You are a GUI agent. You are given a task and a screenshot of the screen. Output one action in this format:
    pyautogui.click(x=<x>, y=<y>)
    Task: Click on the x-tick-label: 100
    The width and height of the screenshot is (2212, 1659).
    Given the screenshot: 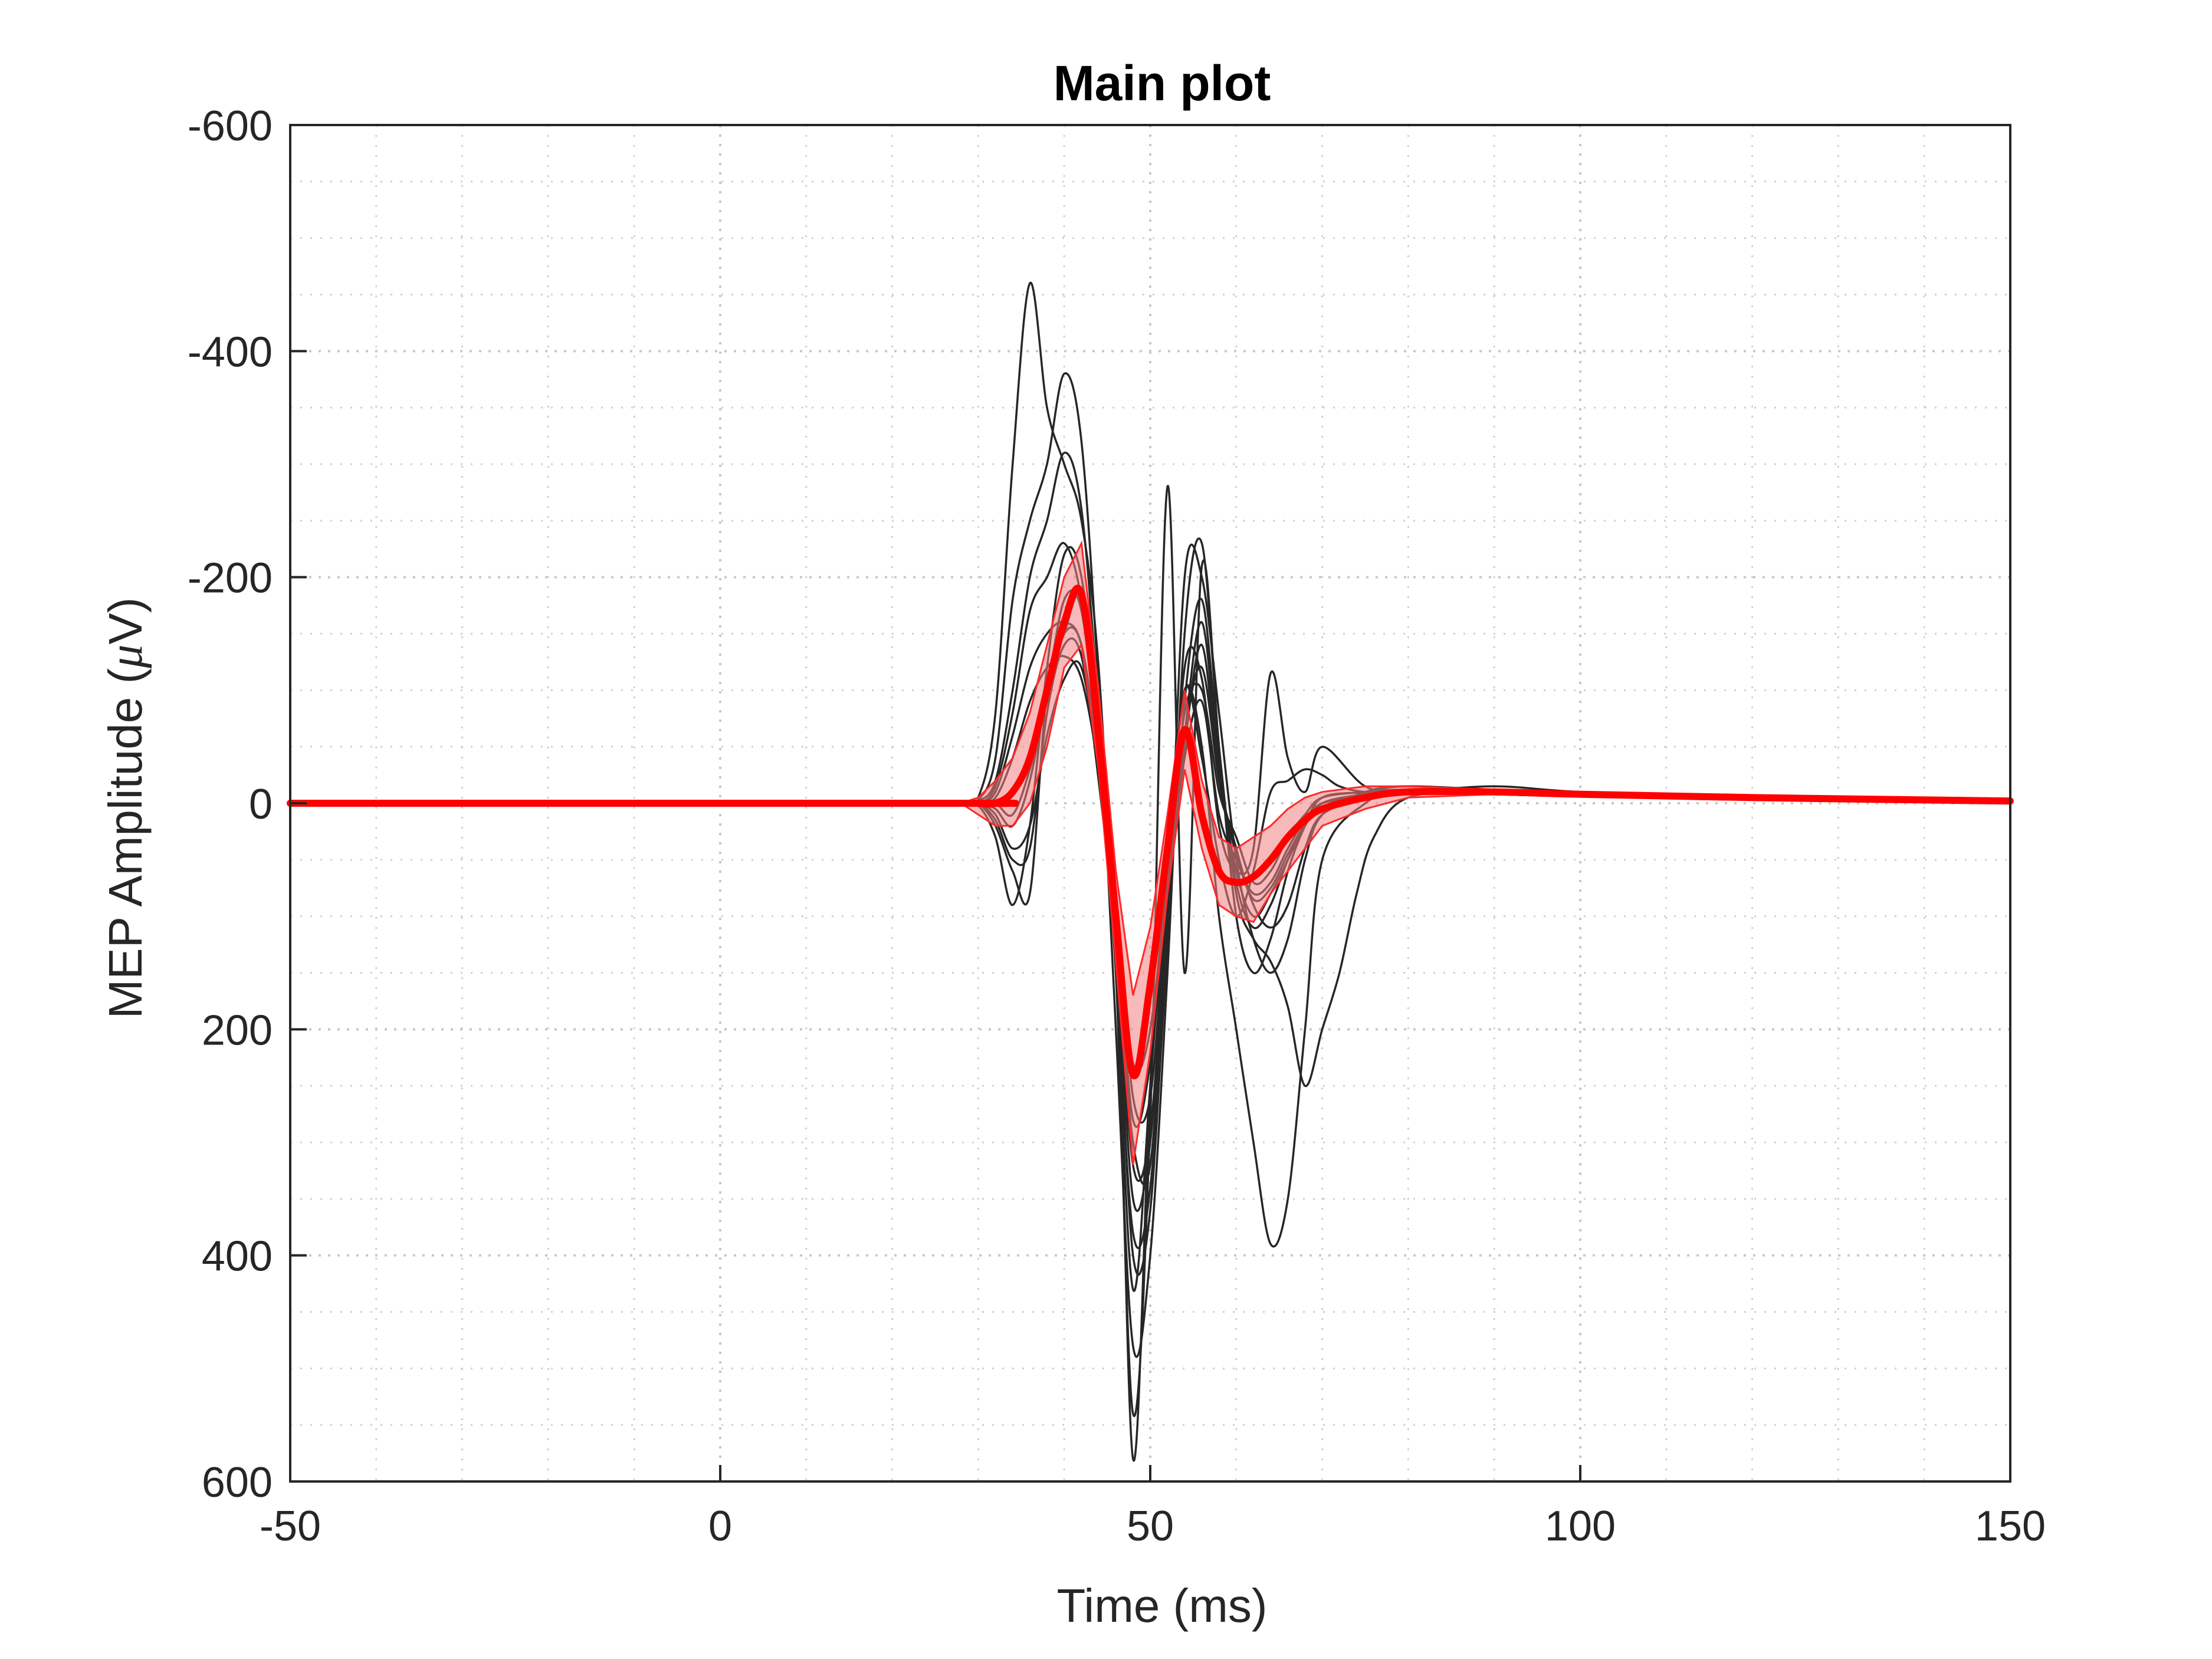 What is the action you would take?
    pyautogui.click(x=1580, y=1526)
    